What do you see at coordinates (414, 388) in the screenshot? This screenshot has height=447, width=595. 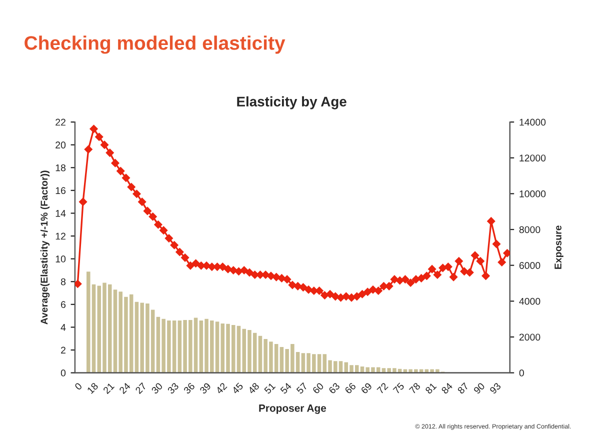 I see `x-tick-label: 78` at bounding box center [414, 388].